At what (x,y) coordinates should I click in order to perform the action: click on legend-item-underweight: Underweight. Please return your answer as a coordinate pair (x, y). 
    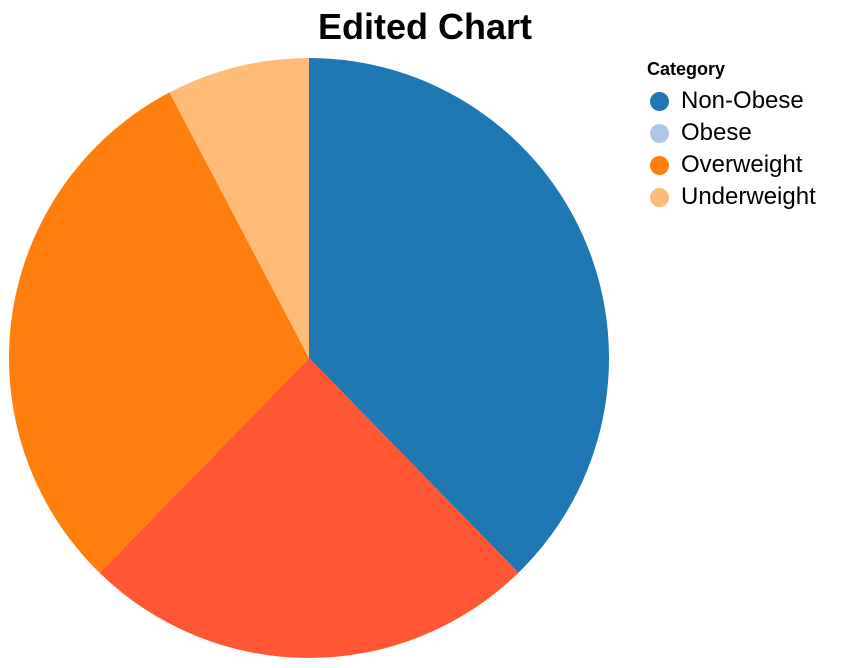
    Looking at the image, I should click on (731, 197).